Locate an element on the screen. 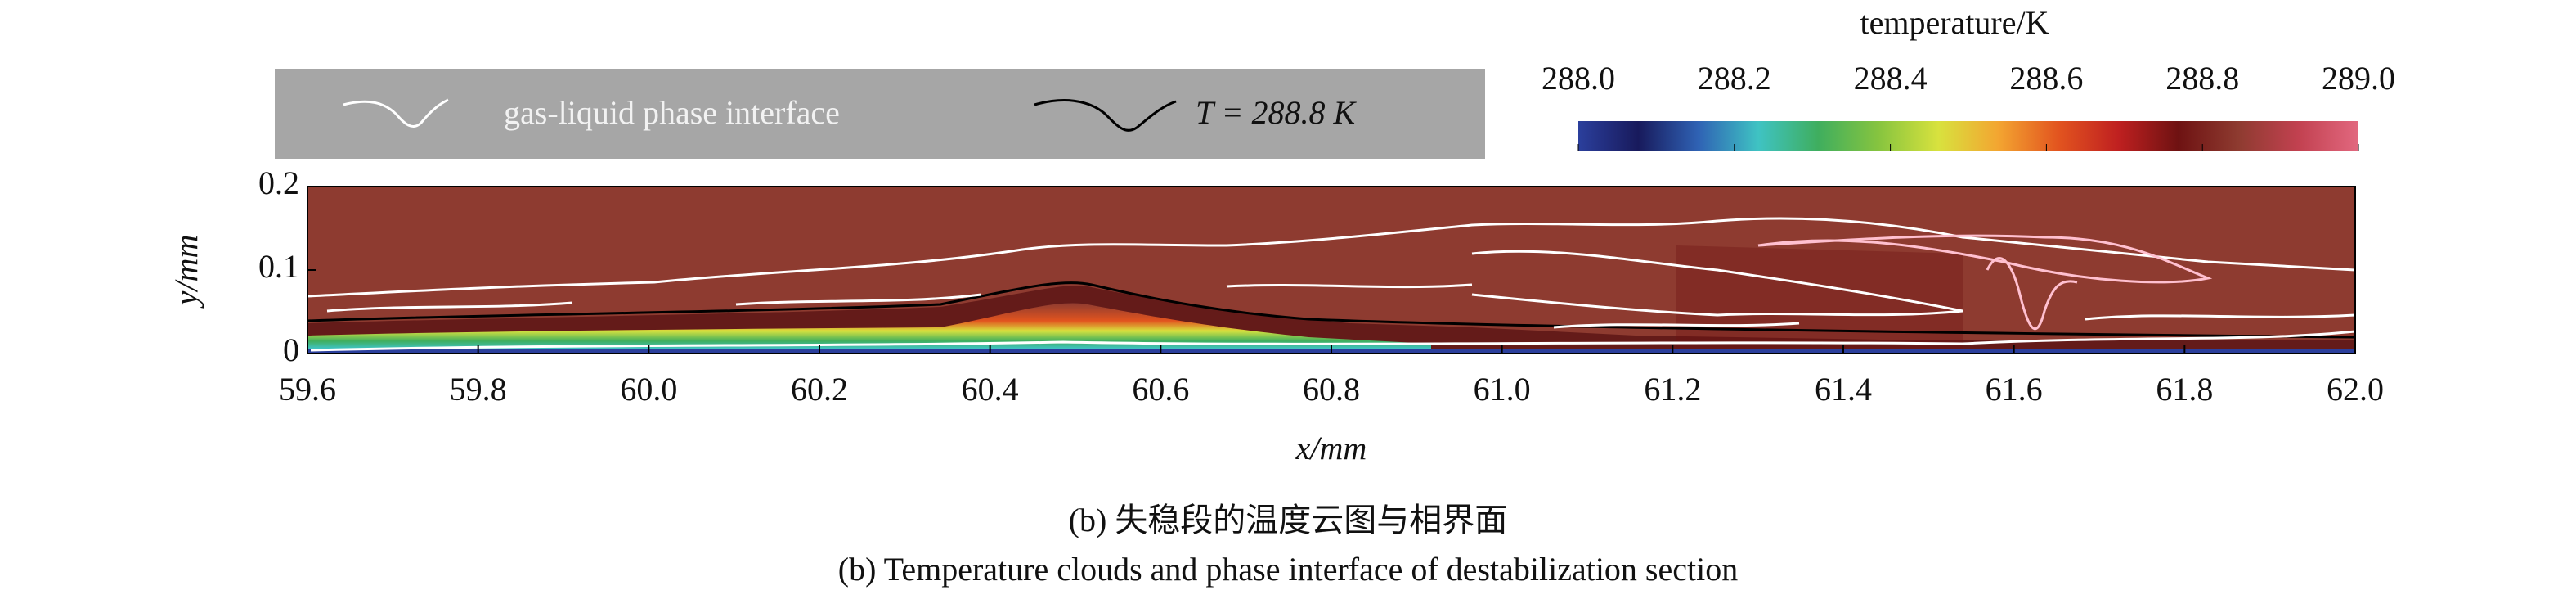 This screenshot has width=2576, height=608. colorbar-tick-label: 288.8 is located at coordinates (2202, 78).